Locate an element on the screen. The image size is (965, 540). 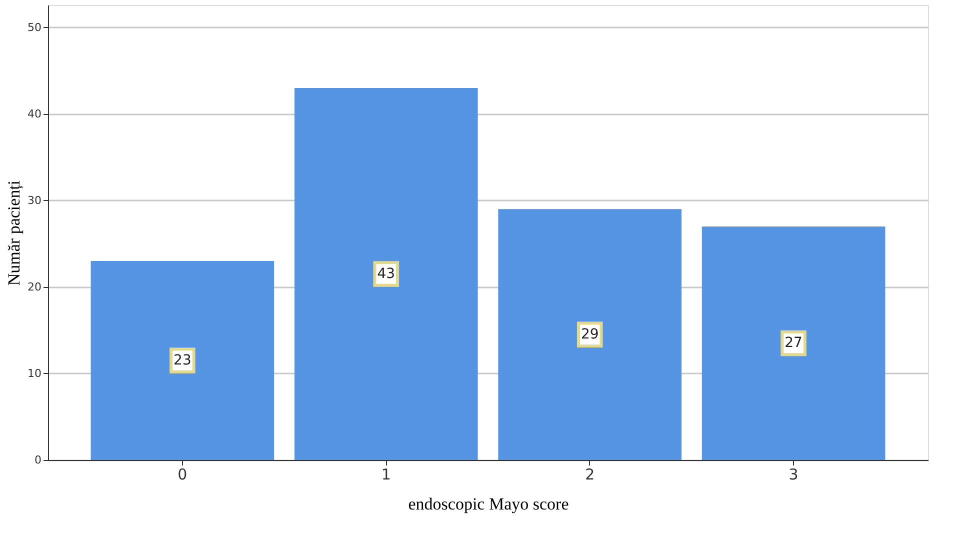
y-tick-label: 40 is located at coordinates (35, 113).